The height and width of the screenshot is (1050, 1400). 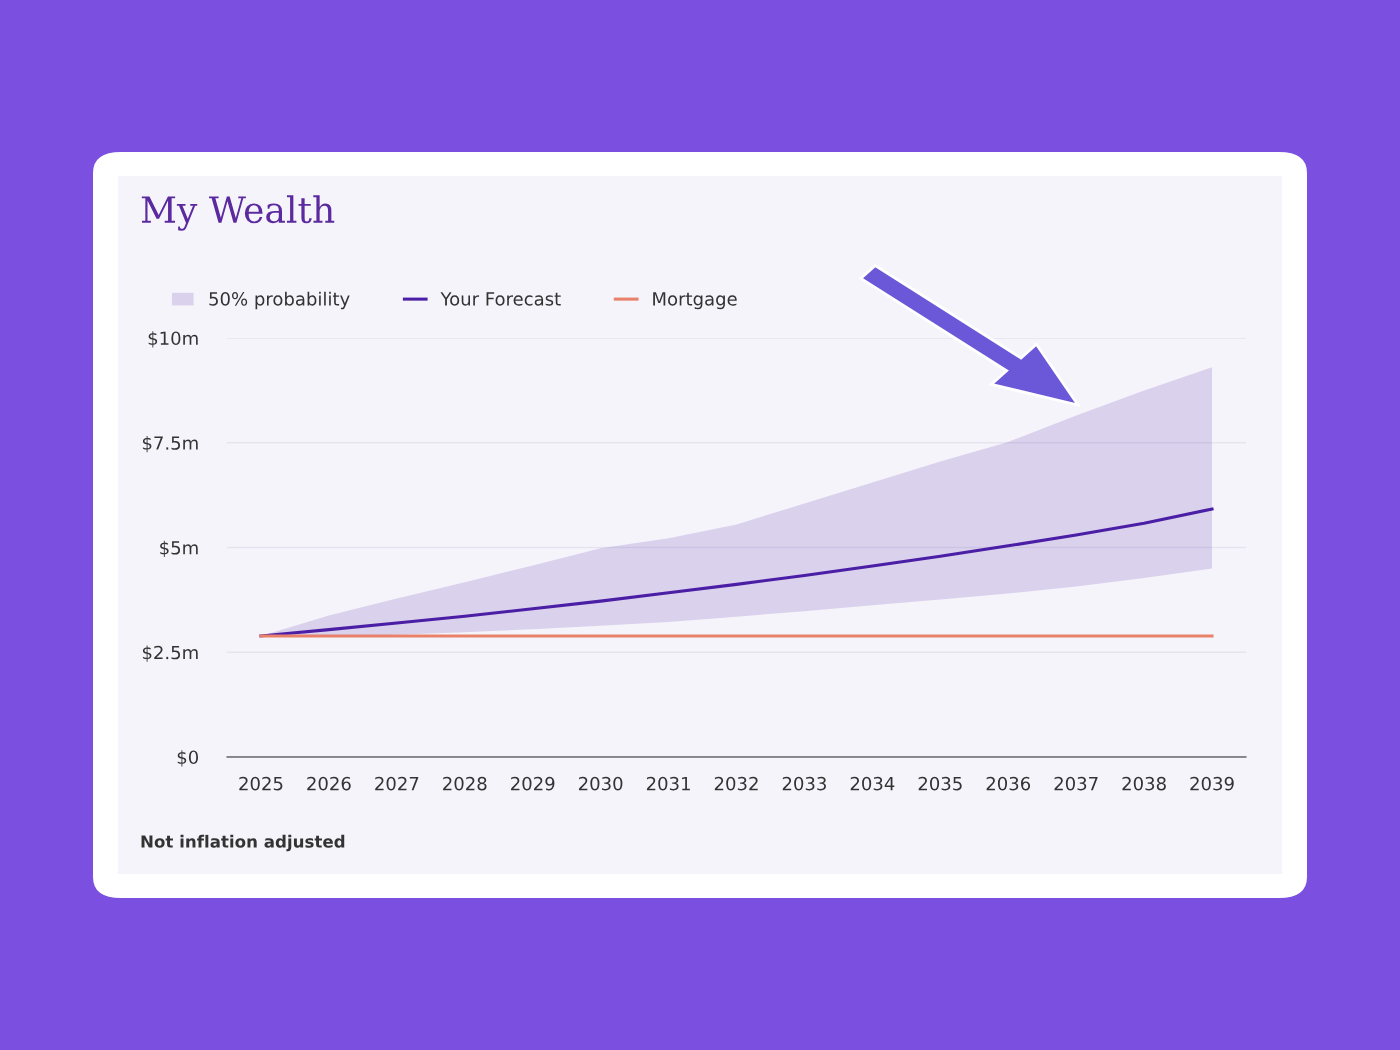 What do you see at coordinates (1008, 783) in the screenshot?
I see `x-tick-label: 2036` at bounding box center [1008, 783].